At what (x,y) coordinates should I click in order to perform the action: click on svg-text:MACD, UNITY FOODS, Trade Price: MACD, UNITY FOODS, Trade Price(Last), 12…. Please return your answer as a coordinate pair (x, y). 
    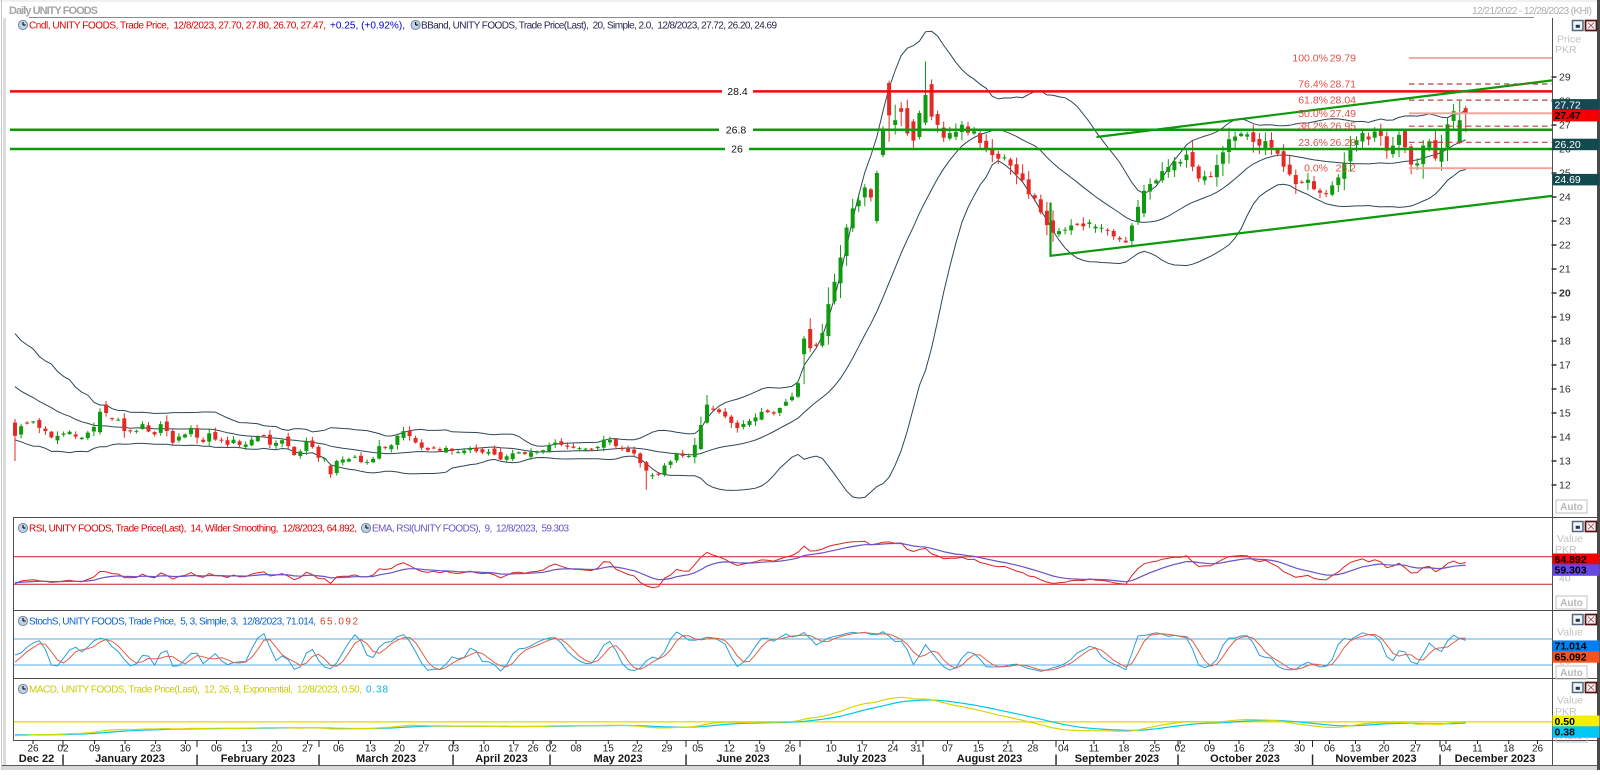
    Looking at the image, I should click on (195, 690).